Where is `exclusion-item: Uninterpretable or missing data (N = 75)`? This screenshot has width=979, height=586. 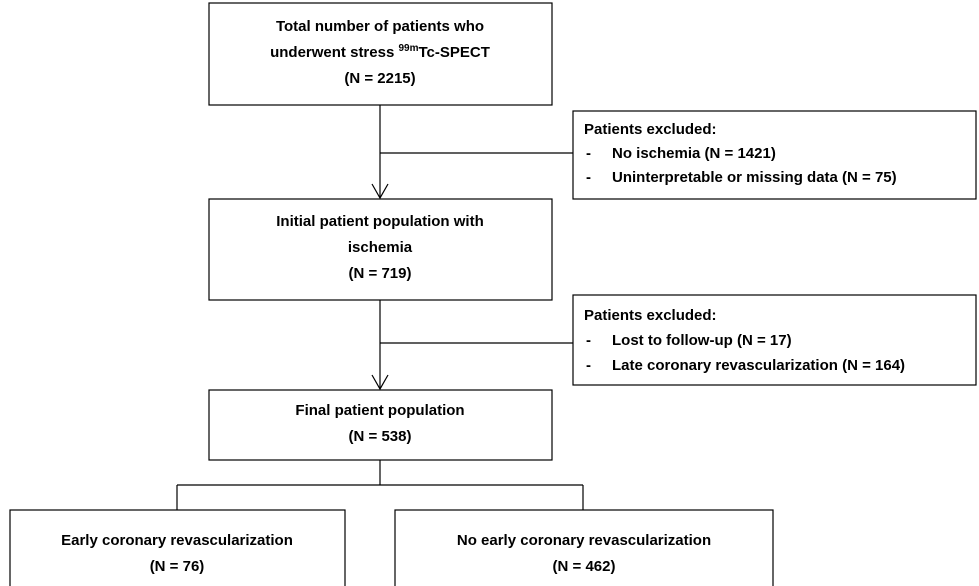
exclusion-item: Uninterpretable or missing data (N = 75) is located at coordinates (754, 177).